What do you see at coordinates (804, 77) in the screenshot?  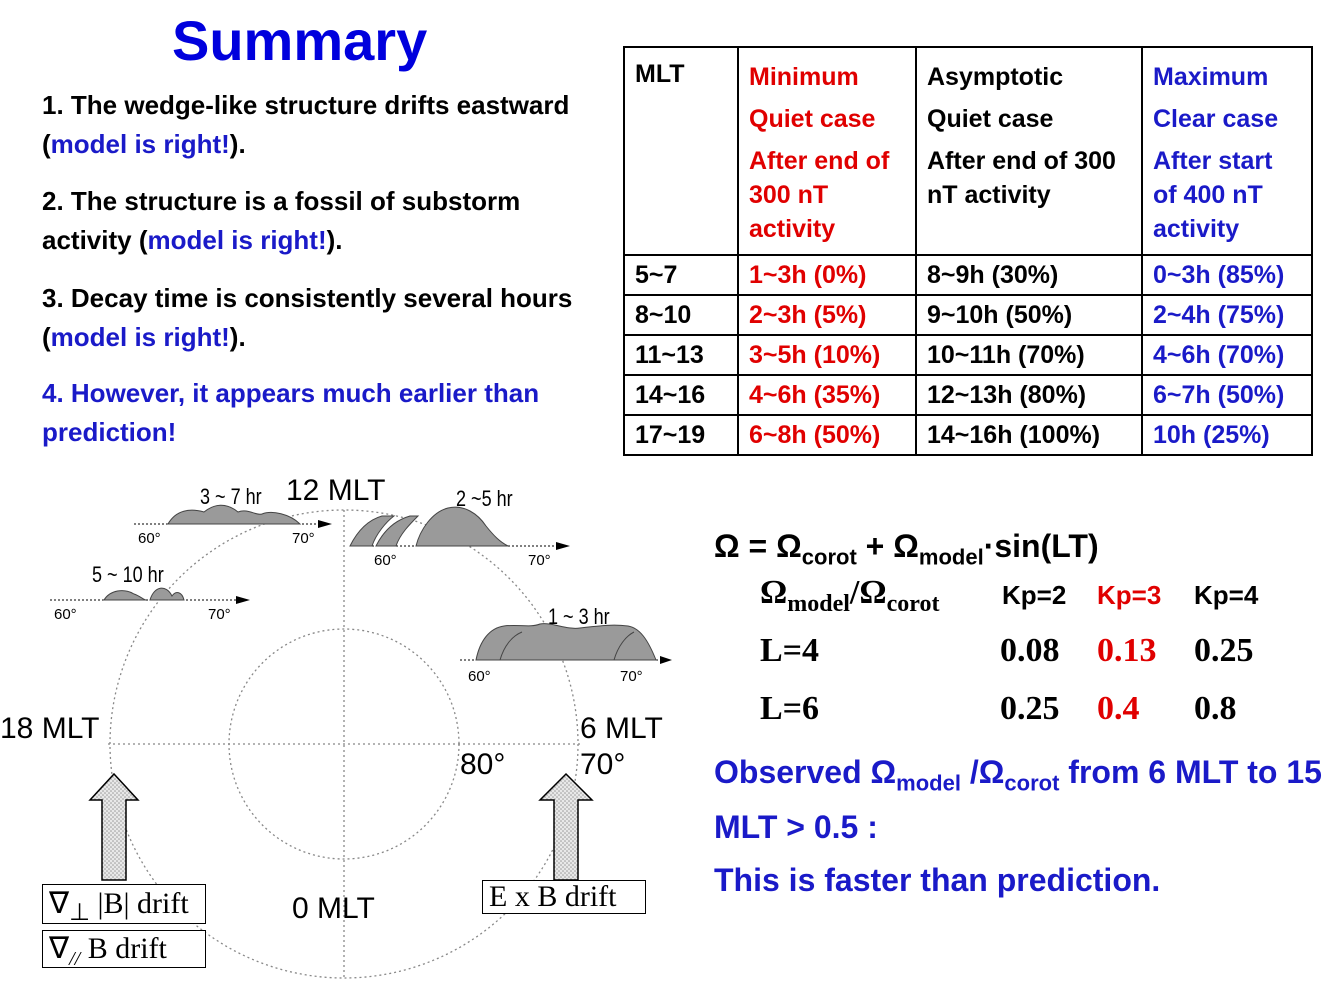 I see `header-minimum-label: Minimum` at bounding box center [804, 77].